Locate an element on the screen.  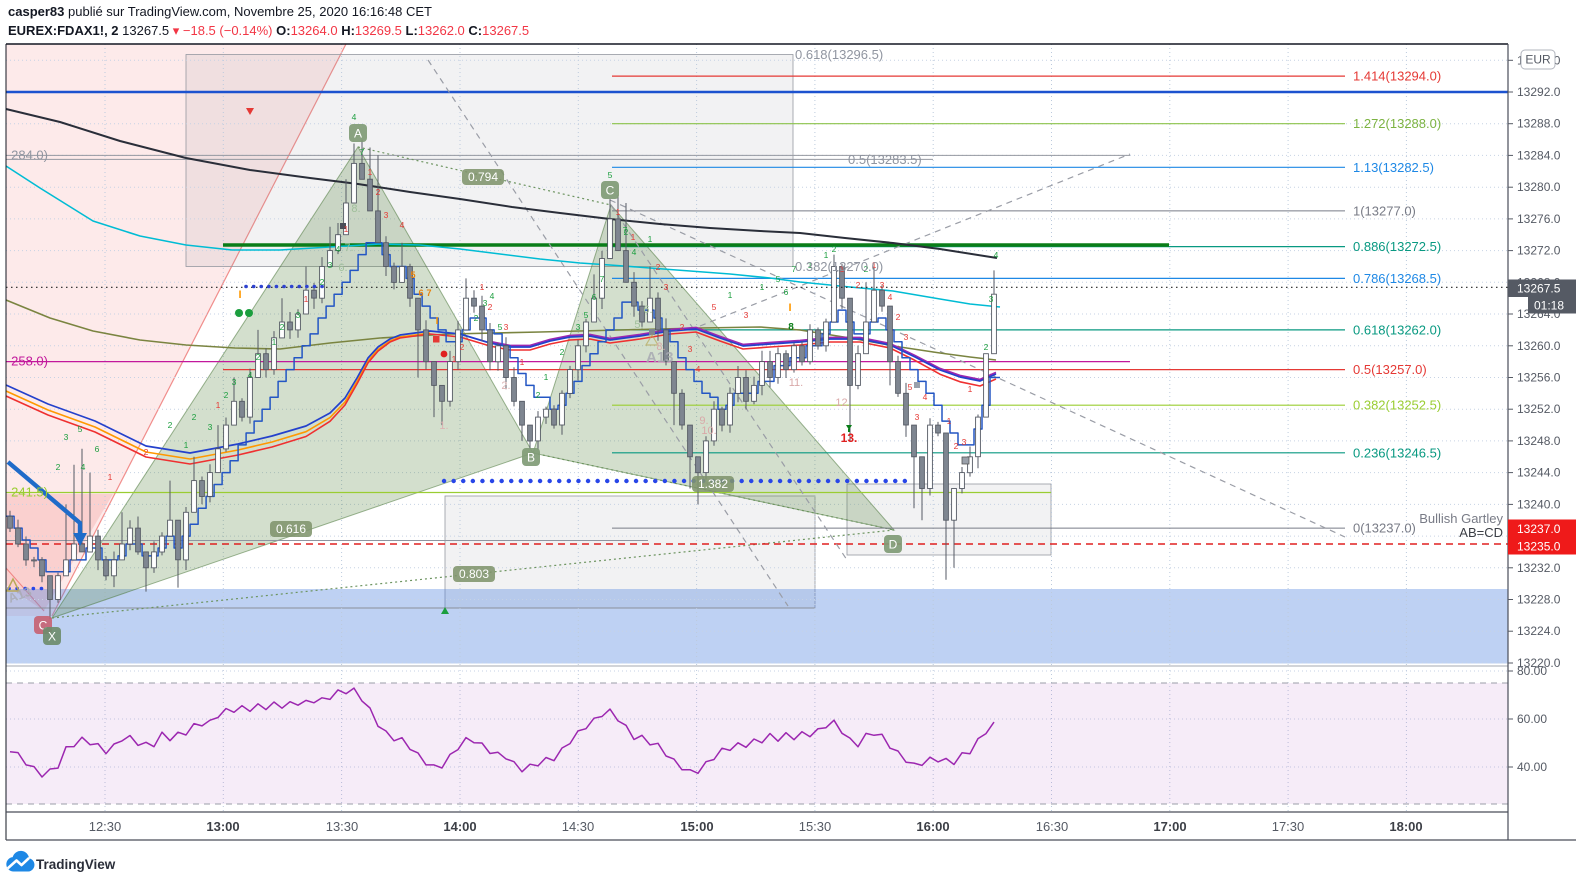
svg-text: 60.00 is located at coordinates (1532, 719).